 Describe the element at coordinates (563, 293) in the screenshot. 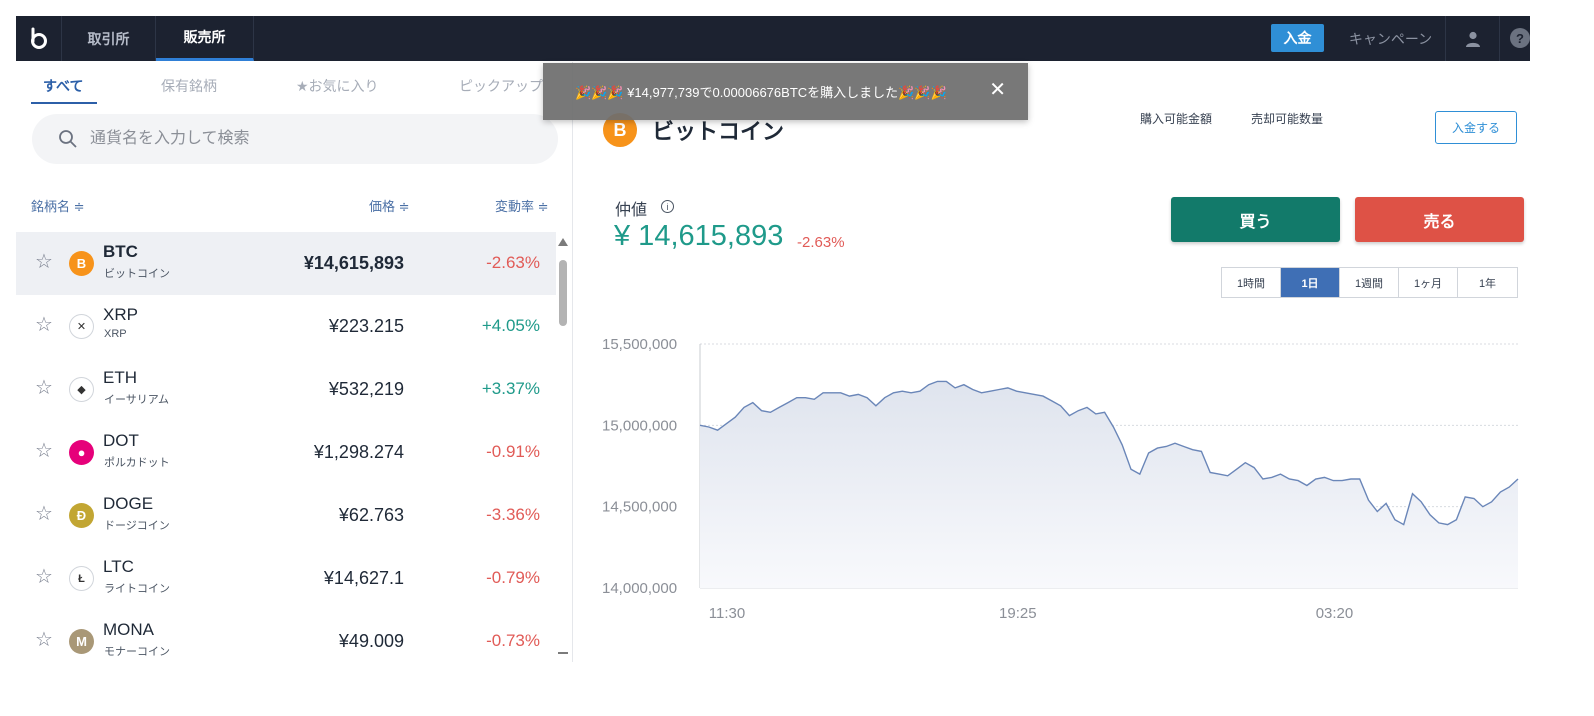

I see `scrollbar-thumb` at that location.